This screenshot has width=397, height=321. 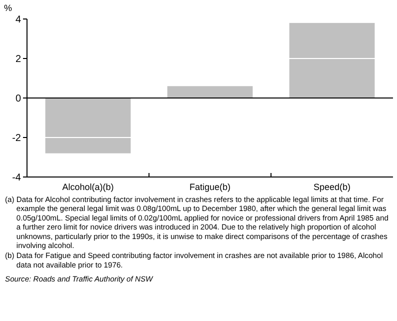 What do you see at coordinates (8, 8) in the screenshot?
I see `y-axis-title: %` at bounding box center [8, 8].